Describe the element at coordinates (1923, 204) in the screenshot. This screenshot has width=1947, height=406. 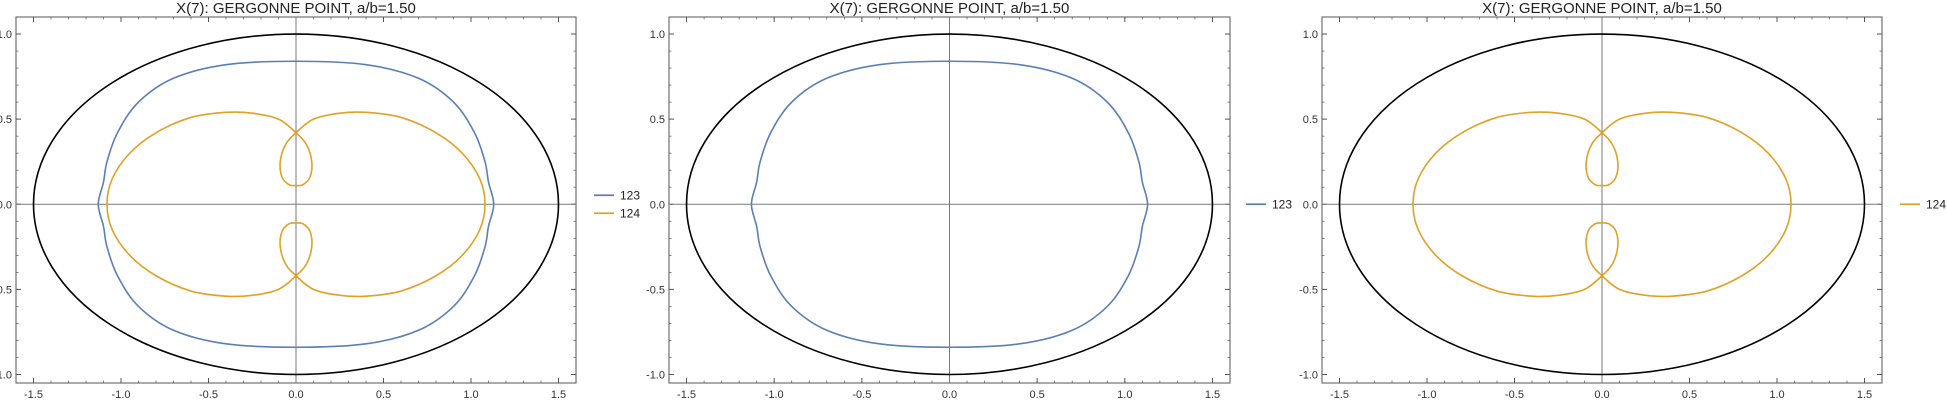
I see `legend: 124` at that location.